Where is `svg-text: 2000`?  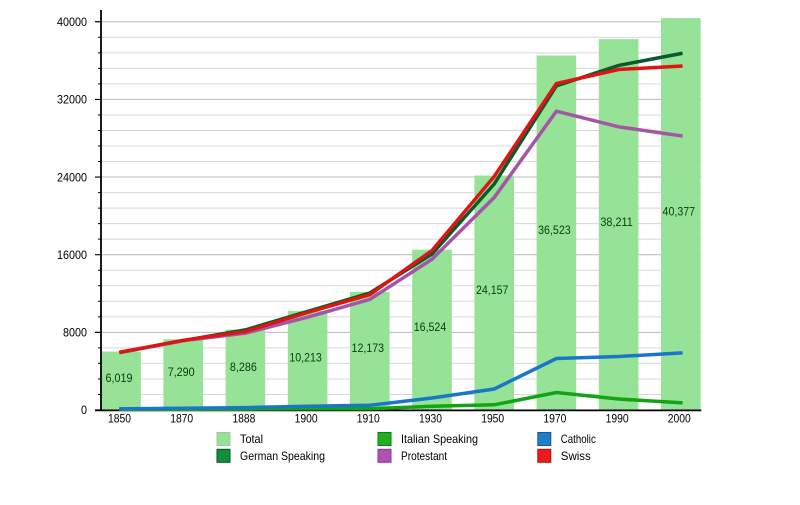 svg-text: 2000 is located at coordinates (679, 419).